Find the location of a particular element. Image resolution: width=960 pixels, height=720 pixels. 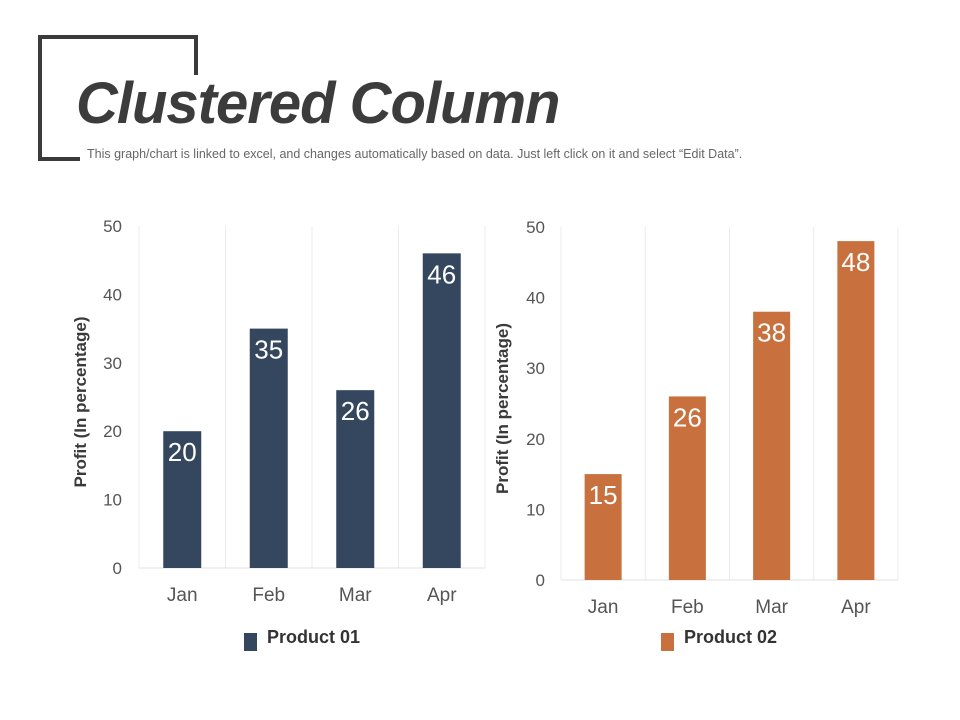

data-label-feb: 35 is located at coordinates (268, 350).